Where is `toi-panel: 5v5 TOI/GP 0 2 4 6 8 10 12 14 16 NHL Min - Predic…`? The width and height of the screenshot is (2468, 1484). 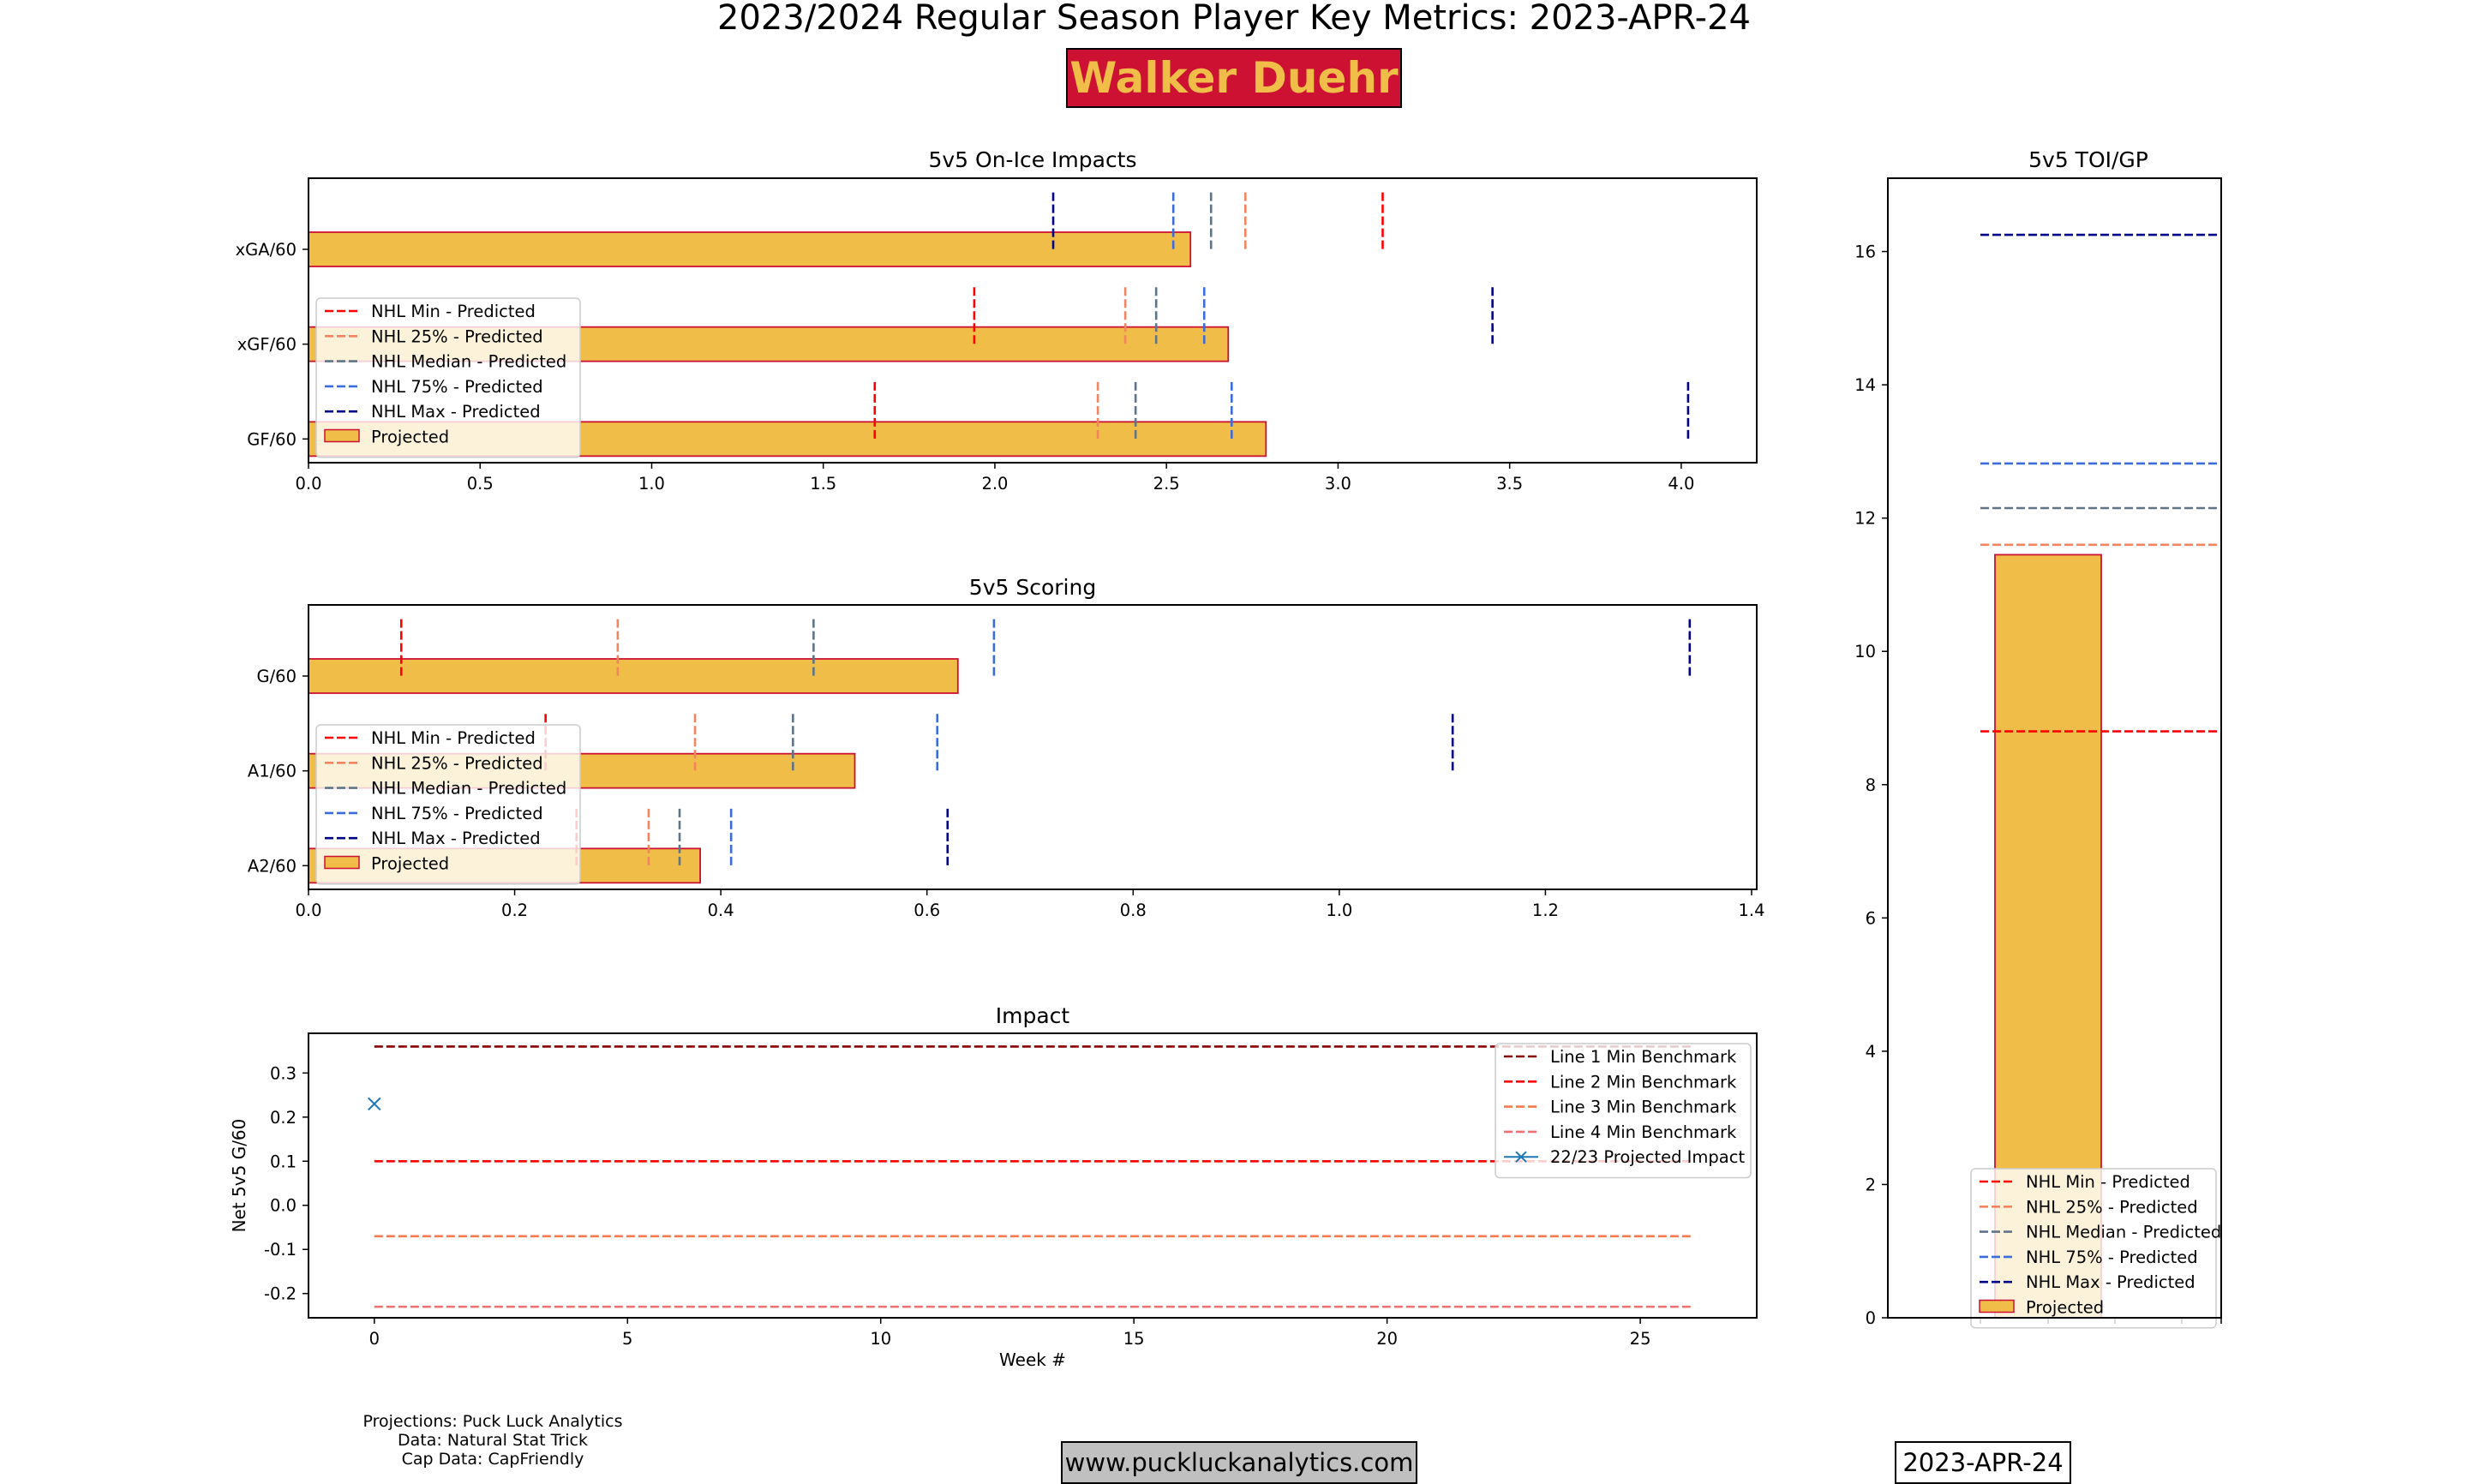
toi-panel: 5v5 TOI/GP 0 2 4 6 8 10 12 14 16 NHL Min - Predic… is located at coordinates (2038, 738).